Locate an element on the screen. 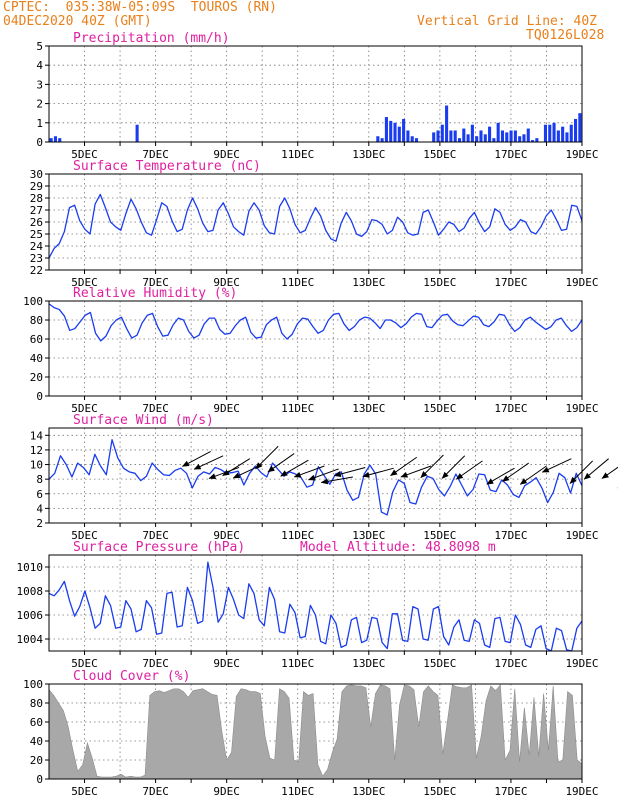  y-tick-label: 30 is located at coordinates (36, 174).